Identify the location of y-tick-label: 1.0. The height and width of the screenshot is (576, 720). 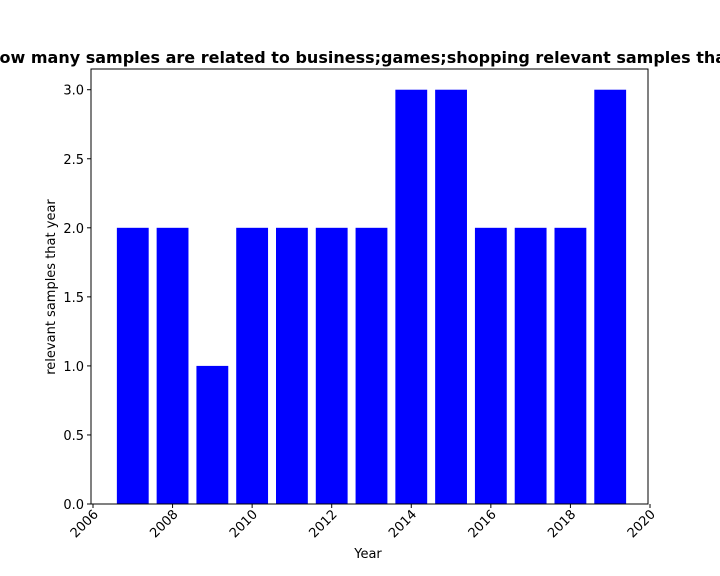
(73, 367).